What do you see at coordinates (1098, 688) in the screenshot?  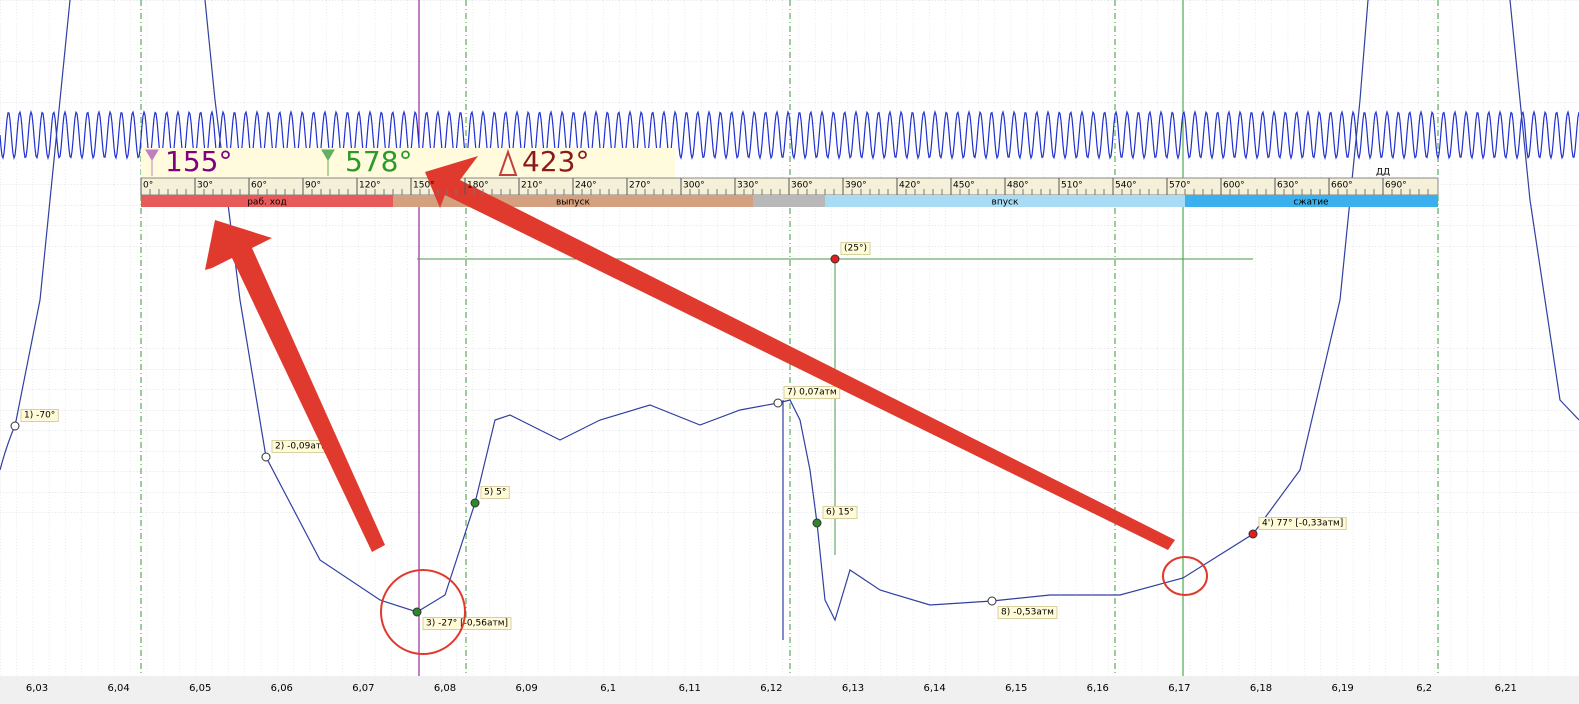 I see `x-tick-label: 6,16` at bounding box center [1098, 688].